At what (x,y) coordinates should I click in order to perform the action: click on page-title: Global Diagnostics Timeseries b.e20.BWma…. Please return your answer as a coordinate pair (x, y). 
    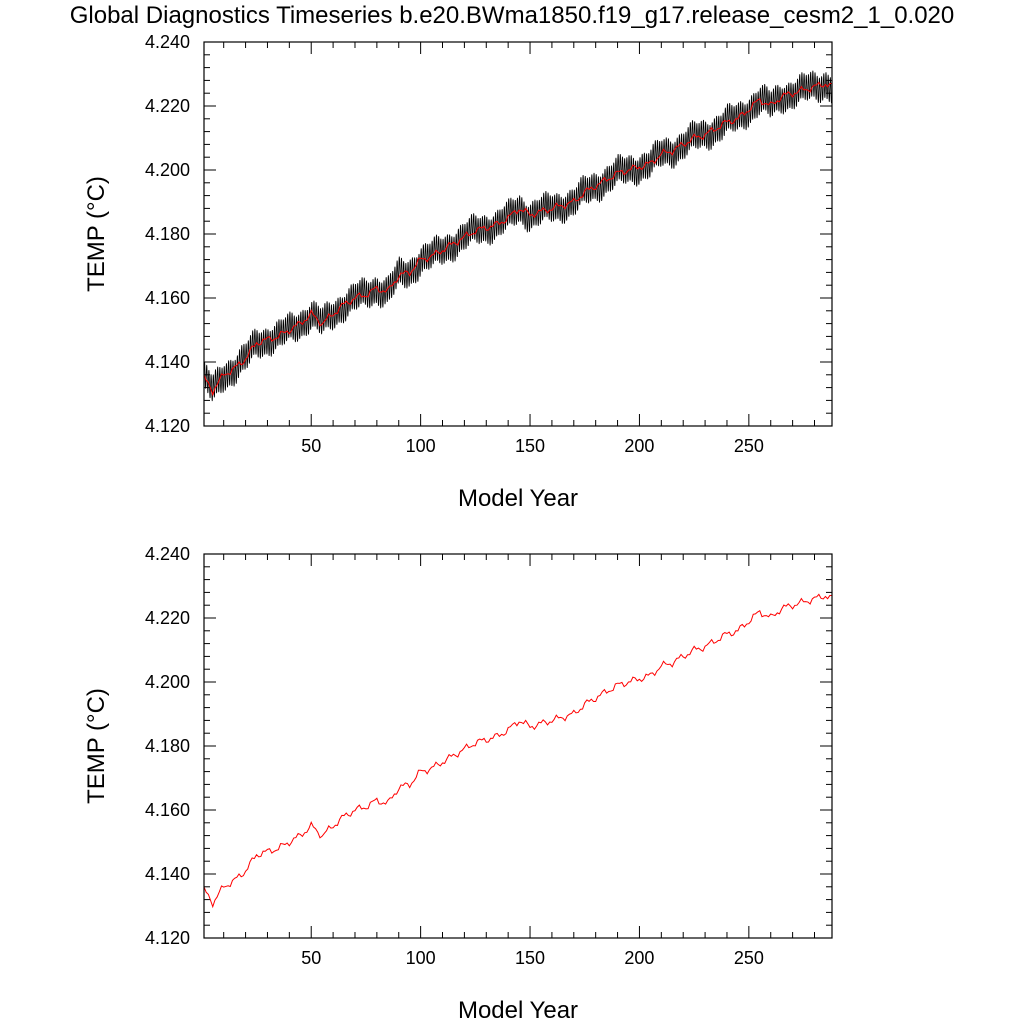
    Looking at the image, I should click on (512, 15).